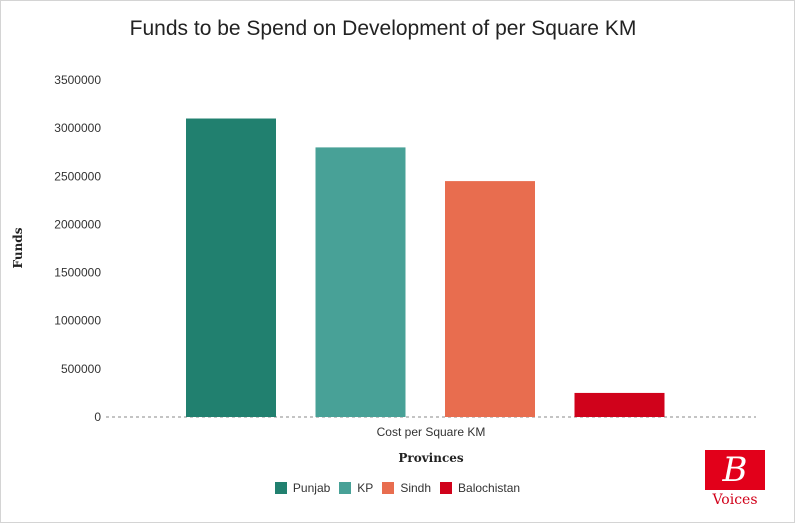 The height and width of the screenshot is (523, 795). Describe the element at coordinates (489, 488) in the screenshot. I see `legend-label: Balochistan` at that location.